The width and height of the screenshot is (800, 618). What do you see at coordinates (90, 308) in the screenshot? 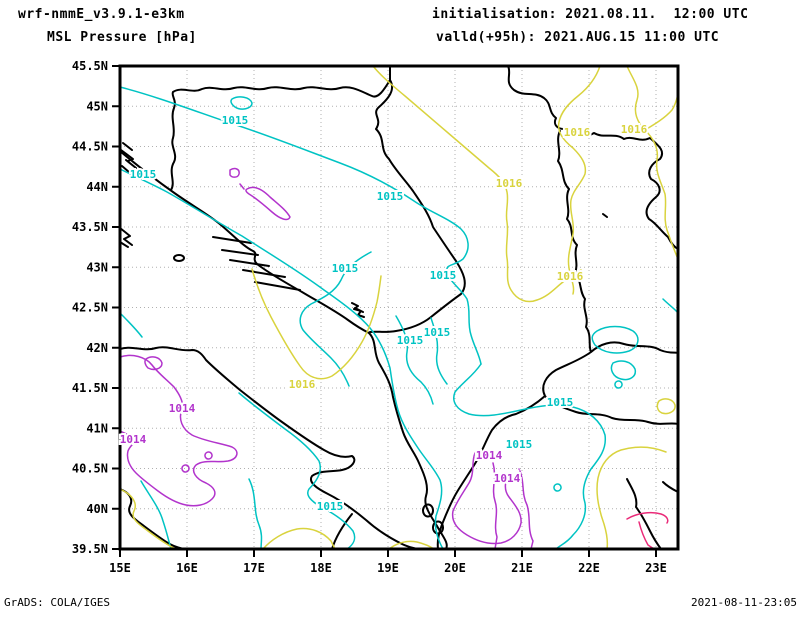
I see `y-tick-label: 42.5N` at bounding box center [90, 308].